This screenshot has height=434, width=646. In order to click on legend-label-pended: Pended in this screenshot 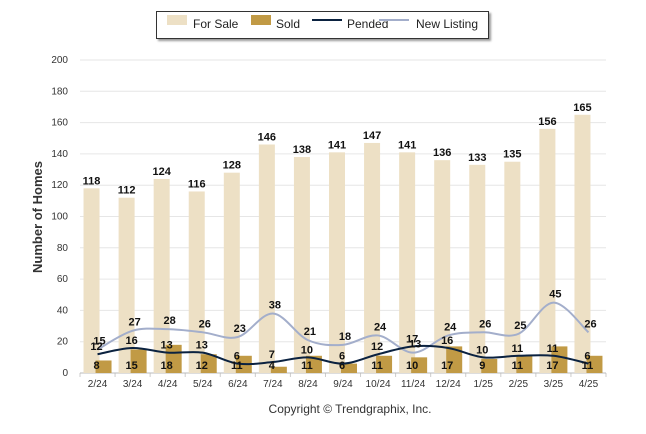, I will do `click(368, 24)`.